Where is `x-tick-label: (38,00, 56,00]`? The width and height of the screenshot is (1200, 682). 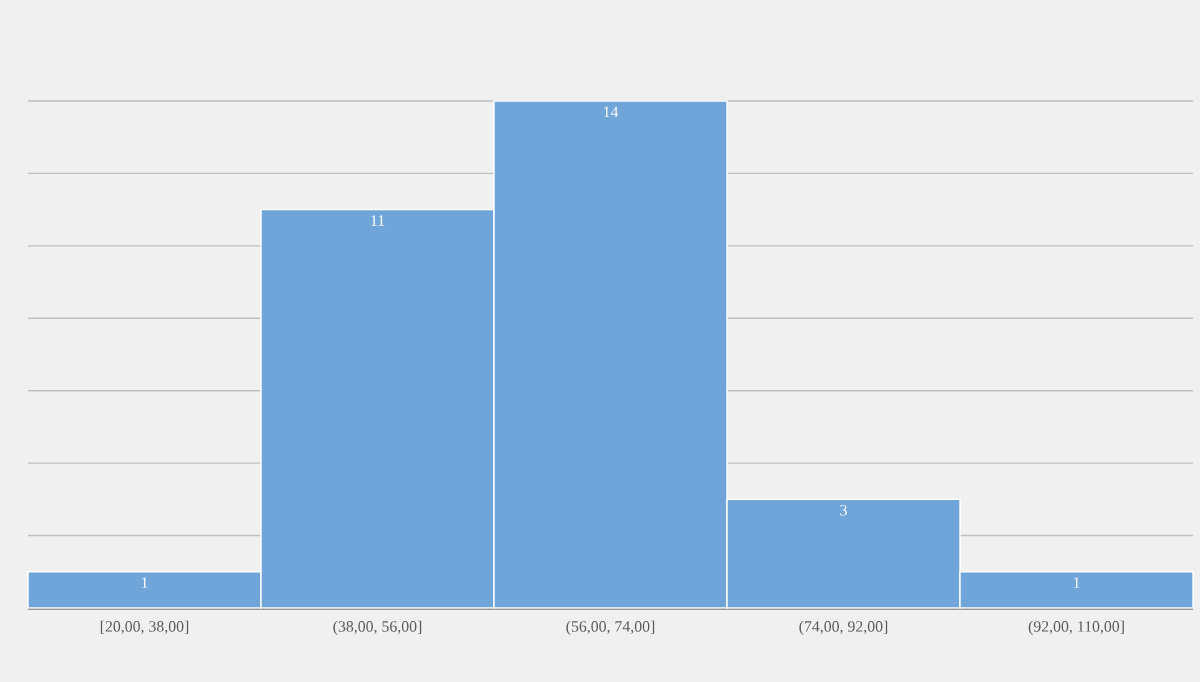 x-tick-label: (38,00, 56,00] is located at coordinates (377, 627).